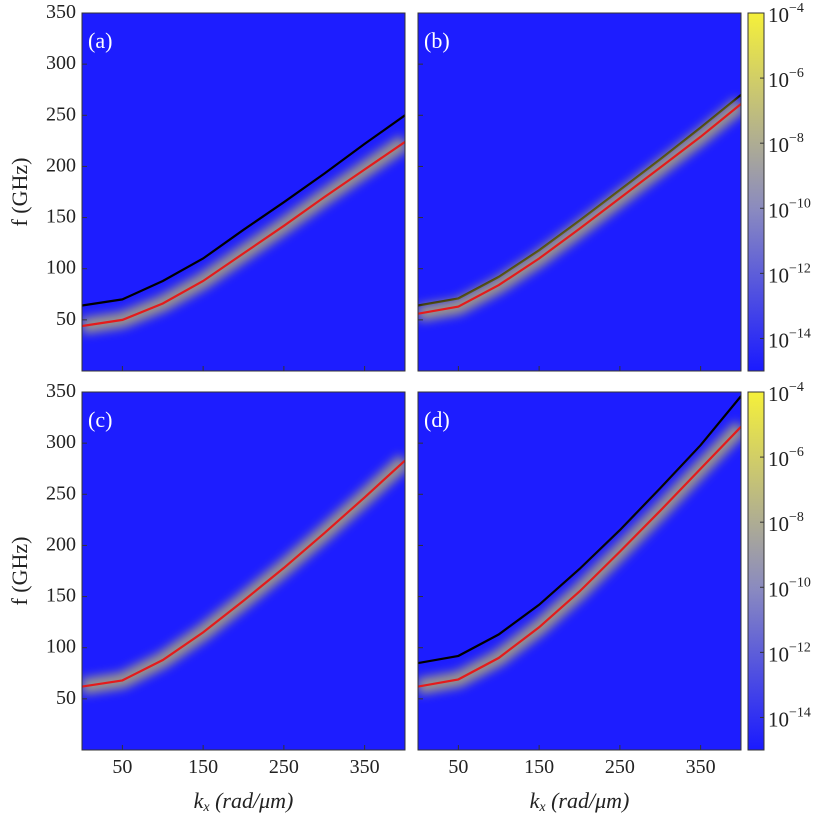 This screenshot has width=830, height=835. Describe the element at coordinates (100, 419) in the screenshot. I see `panel-label: (c)` at that location.